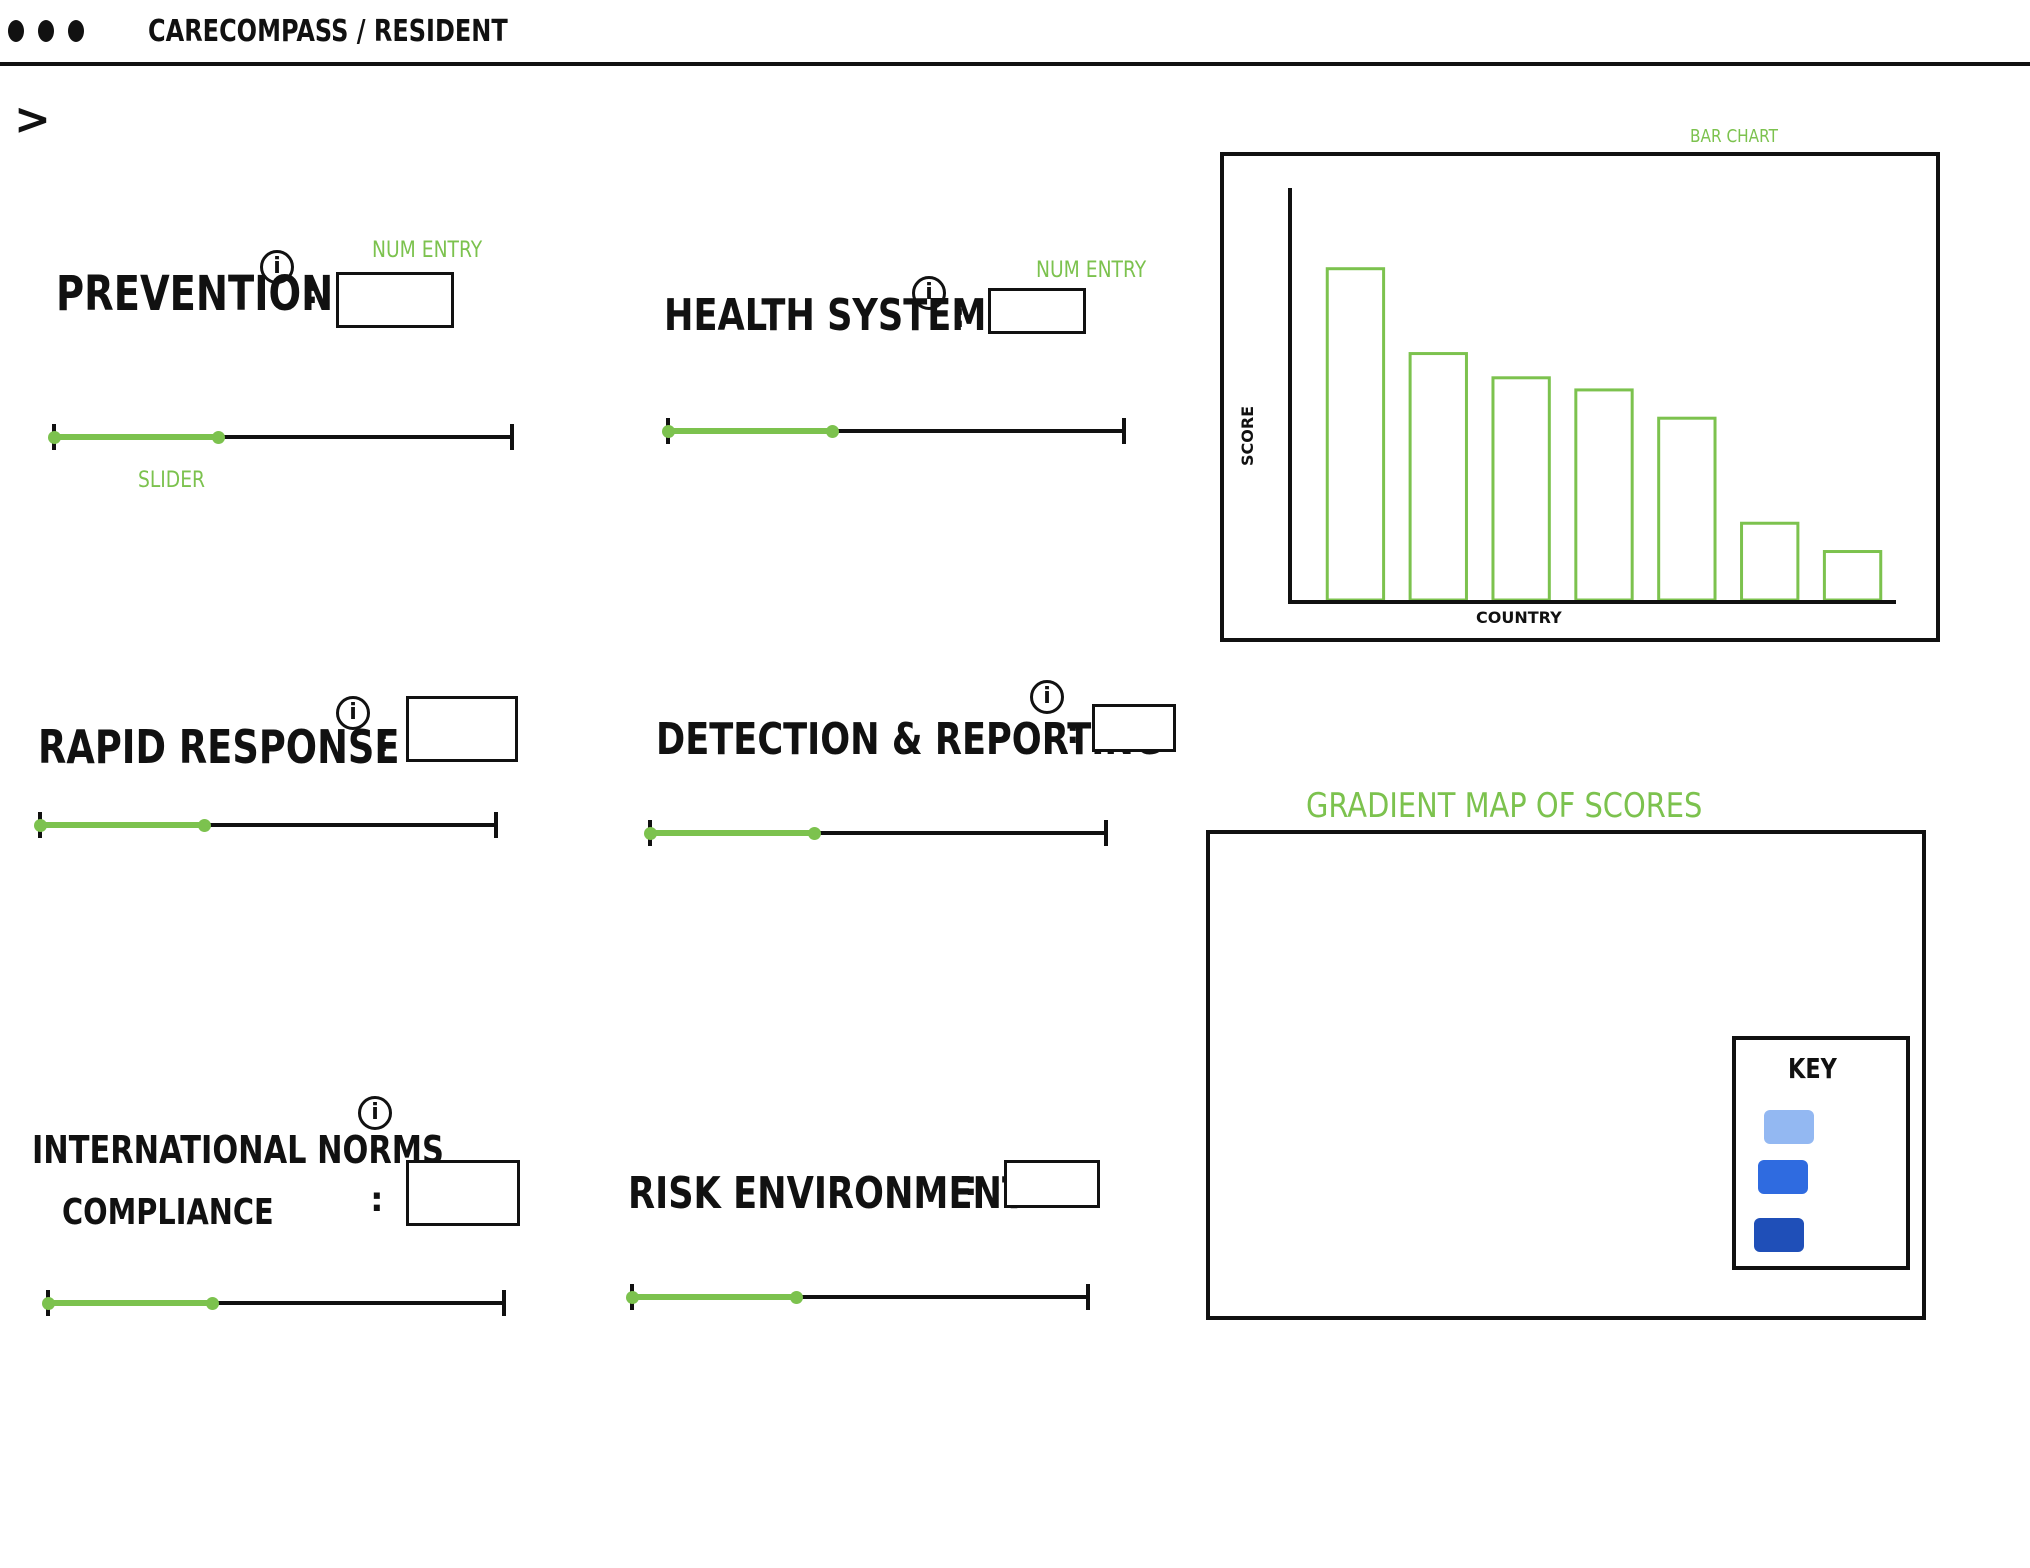 This screenshot has height=1568, width=2030. I want to click on key-swatch-dark, so click(1779, 1235).